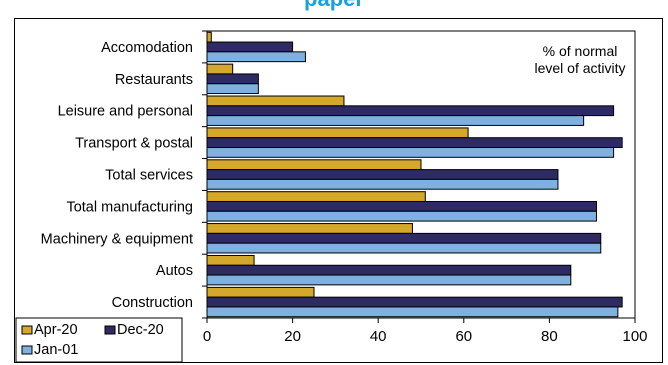 The width and height of the screenshot is (668, 365). What do you see at coordinates (425, 336) in the screenshot?
I see `x-tick-labels: 0 20 40 60 80 100` at bounding box center [425, 336].